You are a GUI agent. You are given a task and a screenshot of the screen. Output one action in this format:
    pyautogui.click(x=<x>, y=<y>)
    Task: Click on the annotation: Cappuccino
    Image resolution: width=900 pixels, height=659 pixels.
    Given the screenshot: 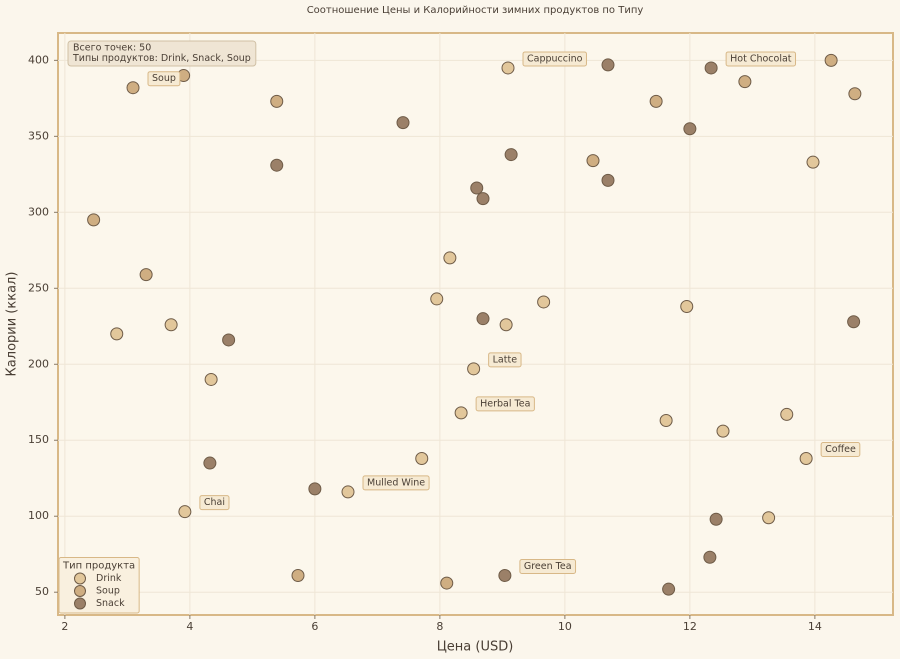 What is the action you would take?
    pyautogui.click(x=554, y=59)
    